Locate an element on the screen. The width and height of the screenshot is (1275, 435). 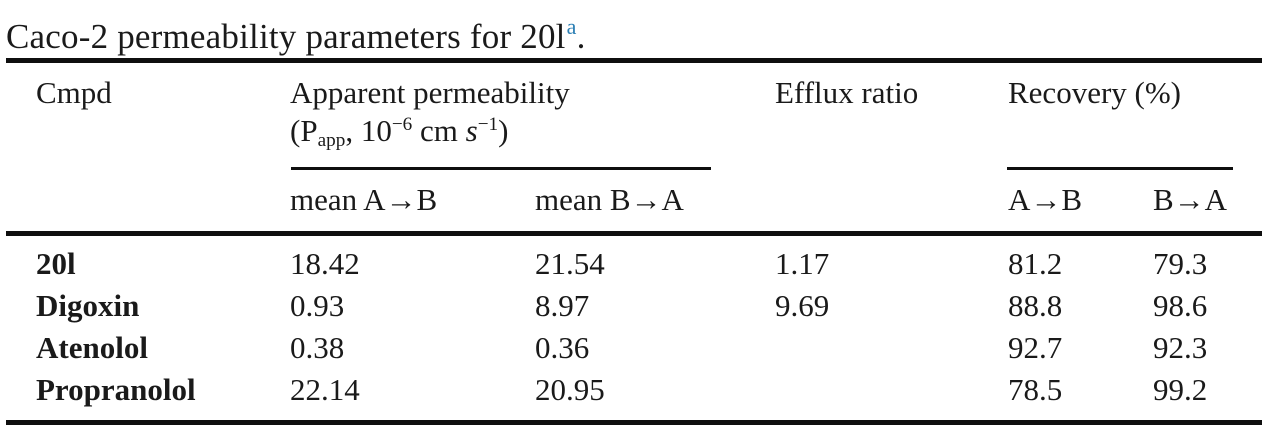
cell-efflux-ratio: 9.69 is located at coordinates (802, 305).